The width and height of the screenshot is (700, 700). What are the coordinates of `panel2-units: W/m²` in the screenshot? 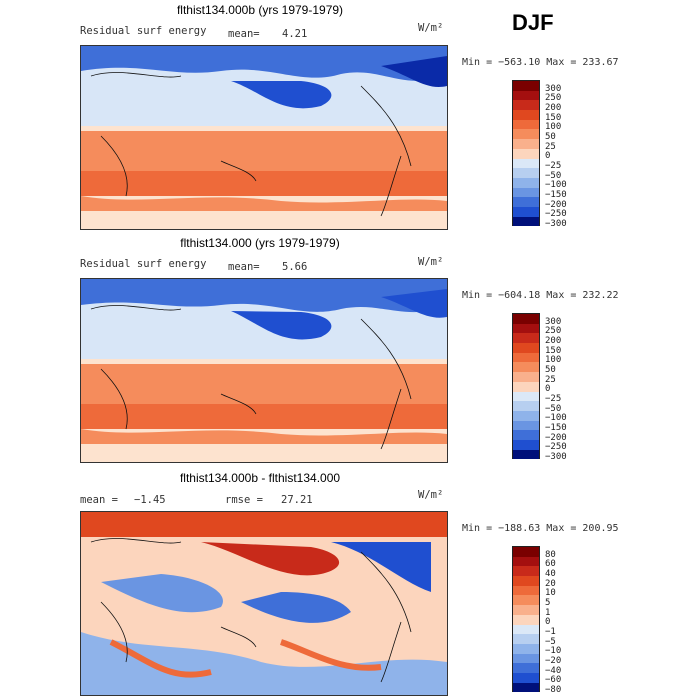 It's located at (431, 262).